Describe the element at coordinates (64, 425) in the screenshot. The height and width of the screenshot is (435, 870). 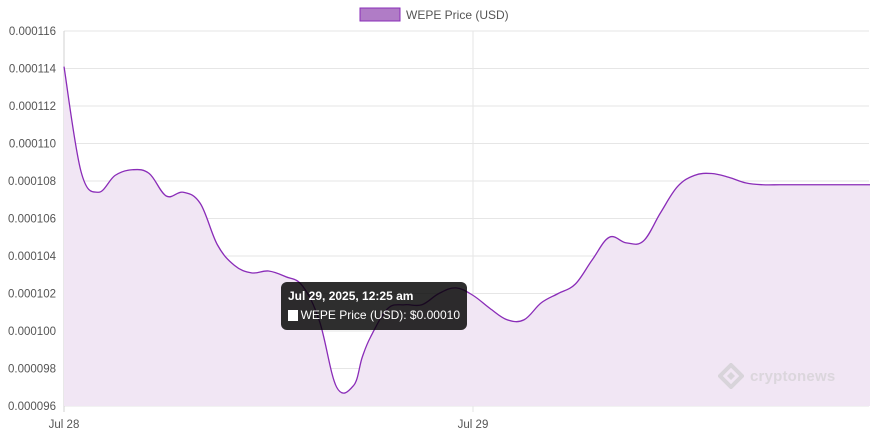
I see `x-tick-label: Jul 28` at that location.